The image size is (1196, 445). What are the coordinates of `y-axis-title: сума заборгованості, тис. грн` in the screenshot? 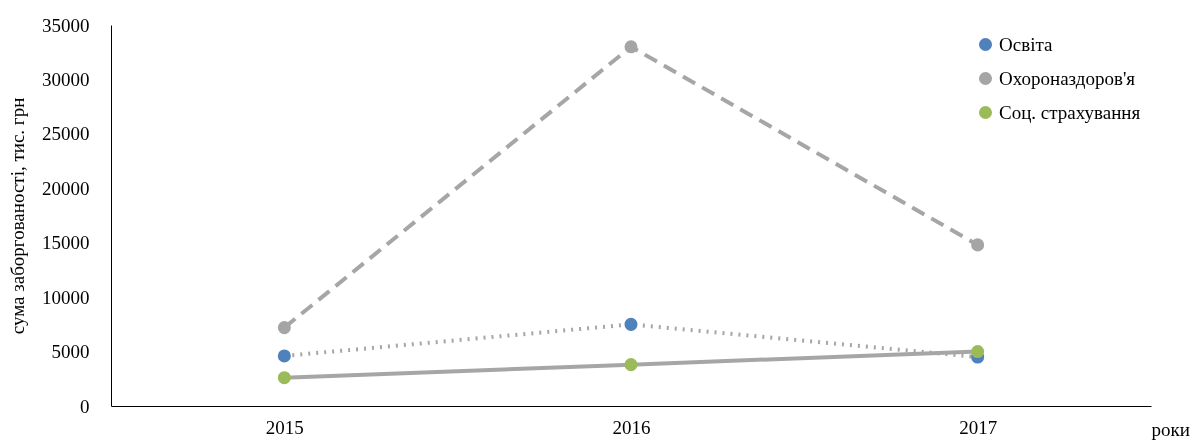 It's located at (17, 216).